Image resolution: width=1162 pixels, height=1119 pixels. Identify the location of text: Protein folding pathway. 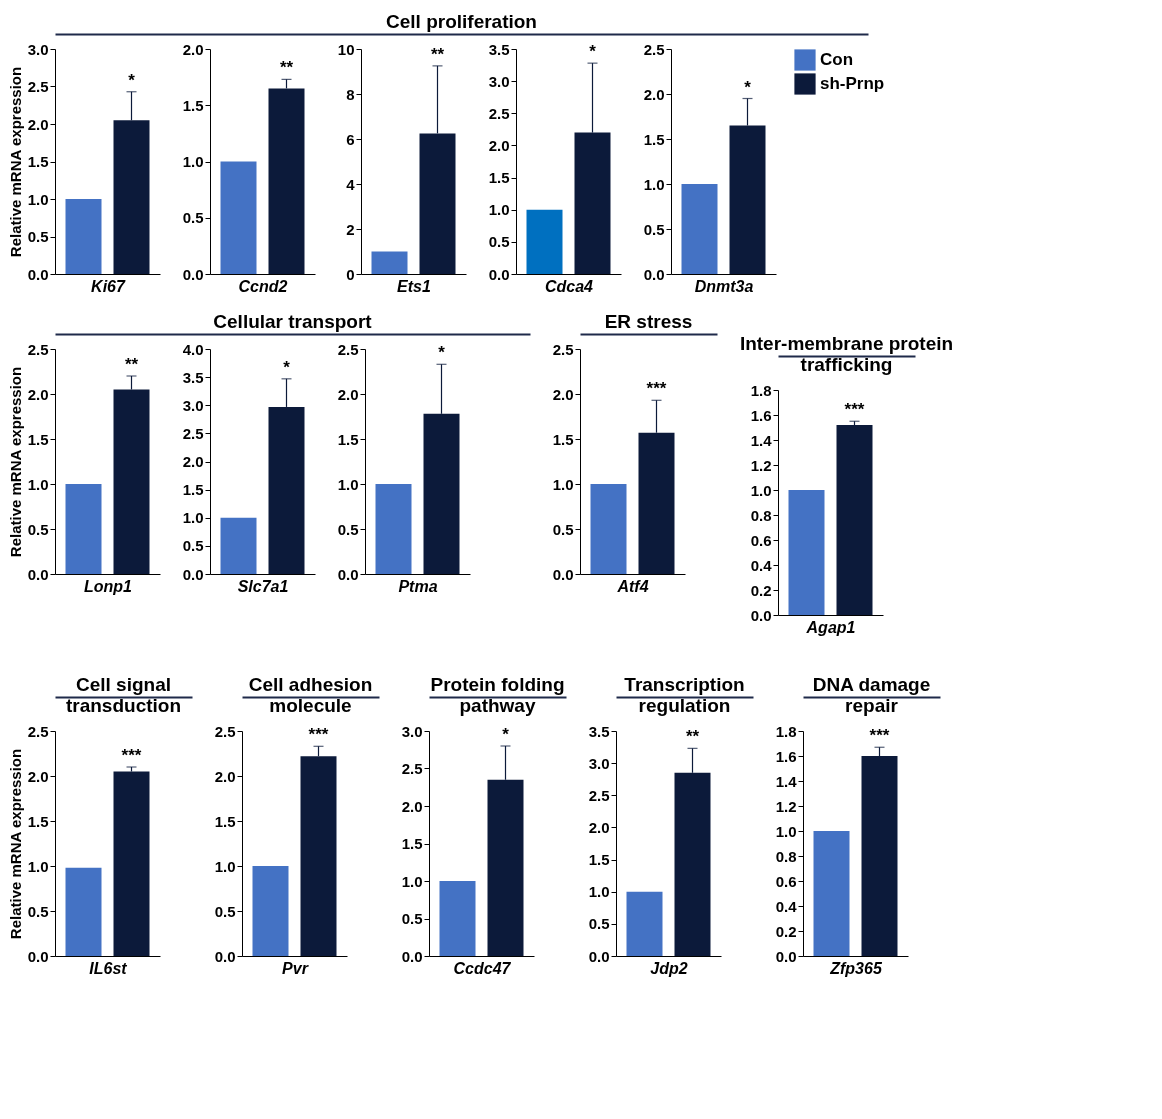
(497, 695).